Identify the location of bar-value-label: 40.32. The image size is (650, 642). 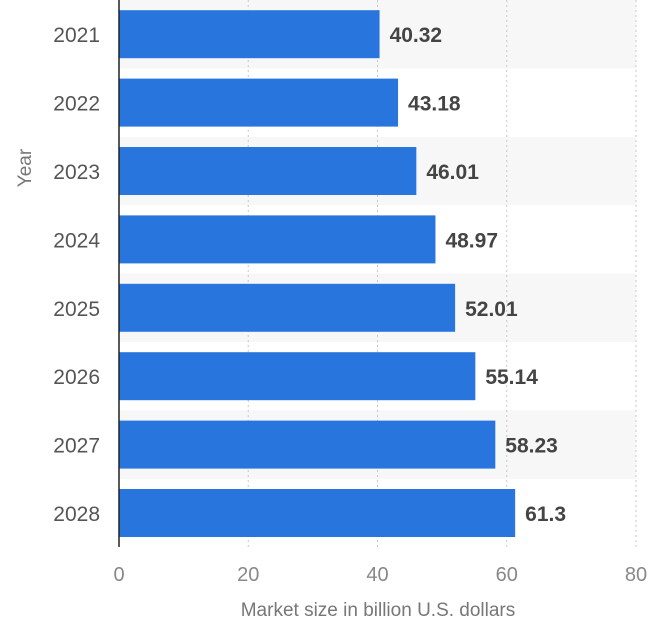
(416, 35).